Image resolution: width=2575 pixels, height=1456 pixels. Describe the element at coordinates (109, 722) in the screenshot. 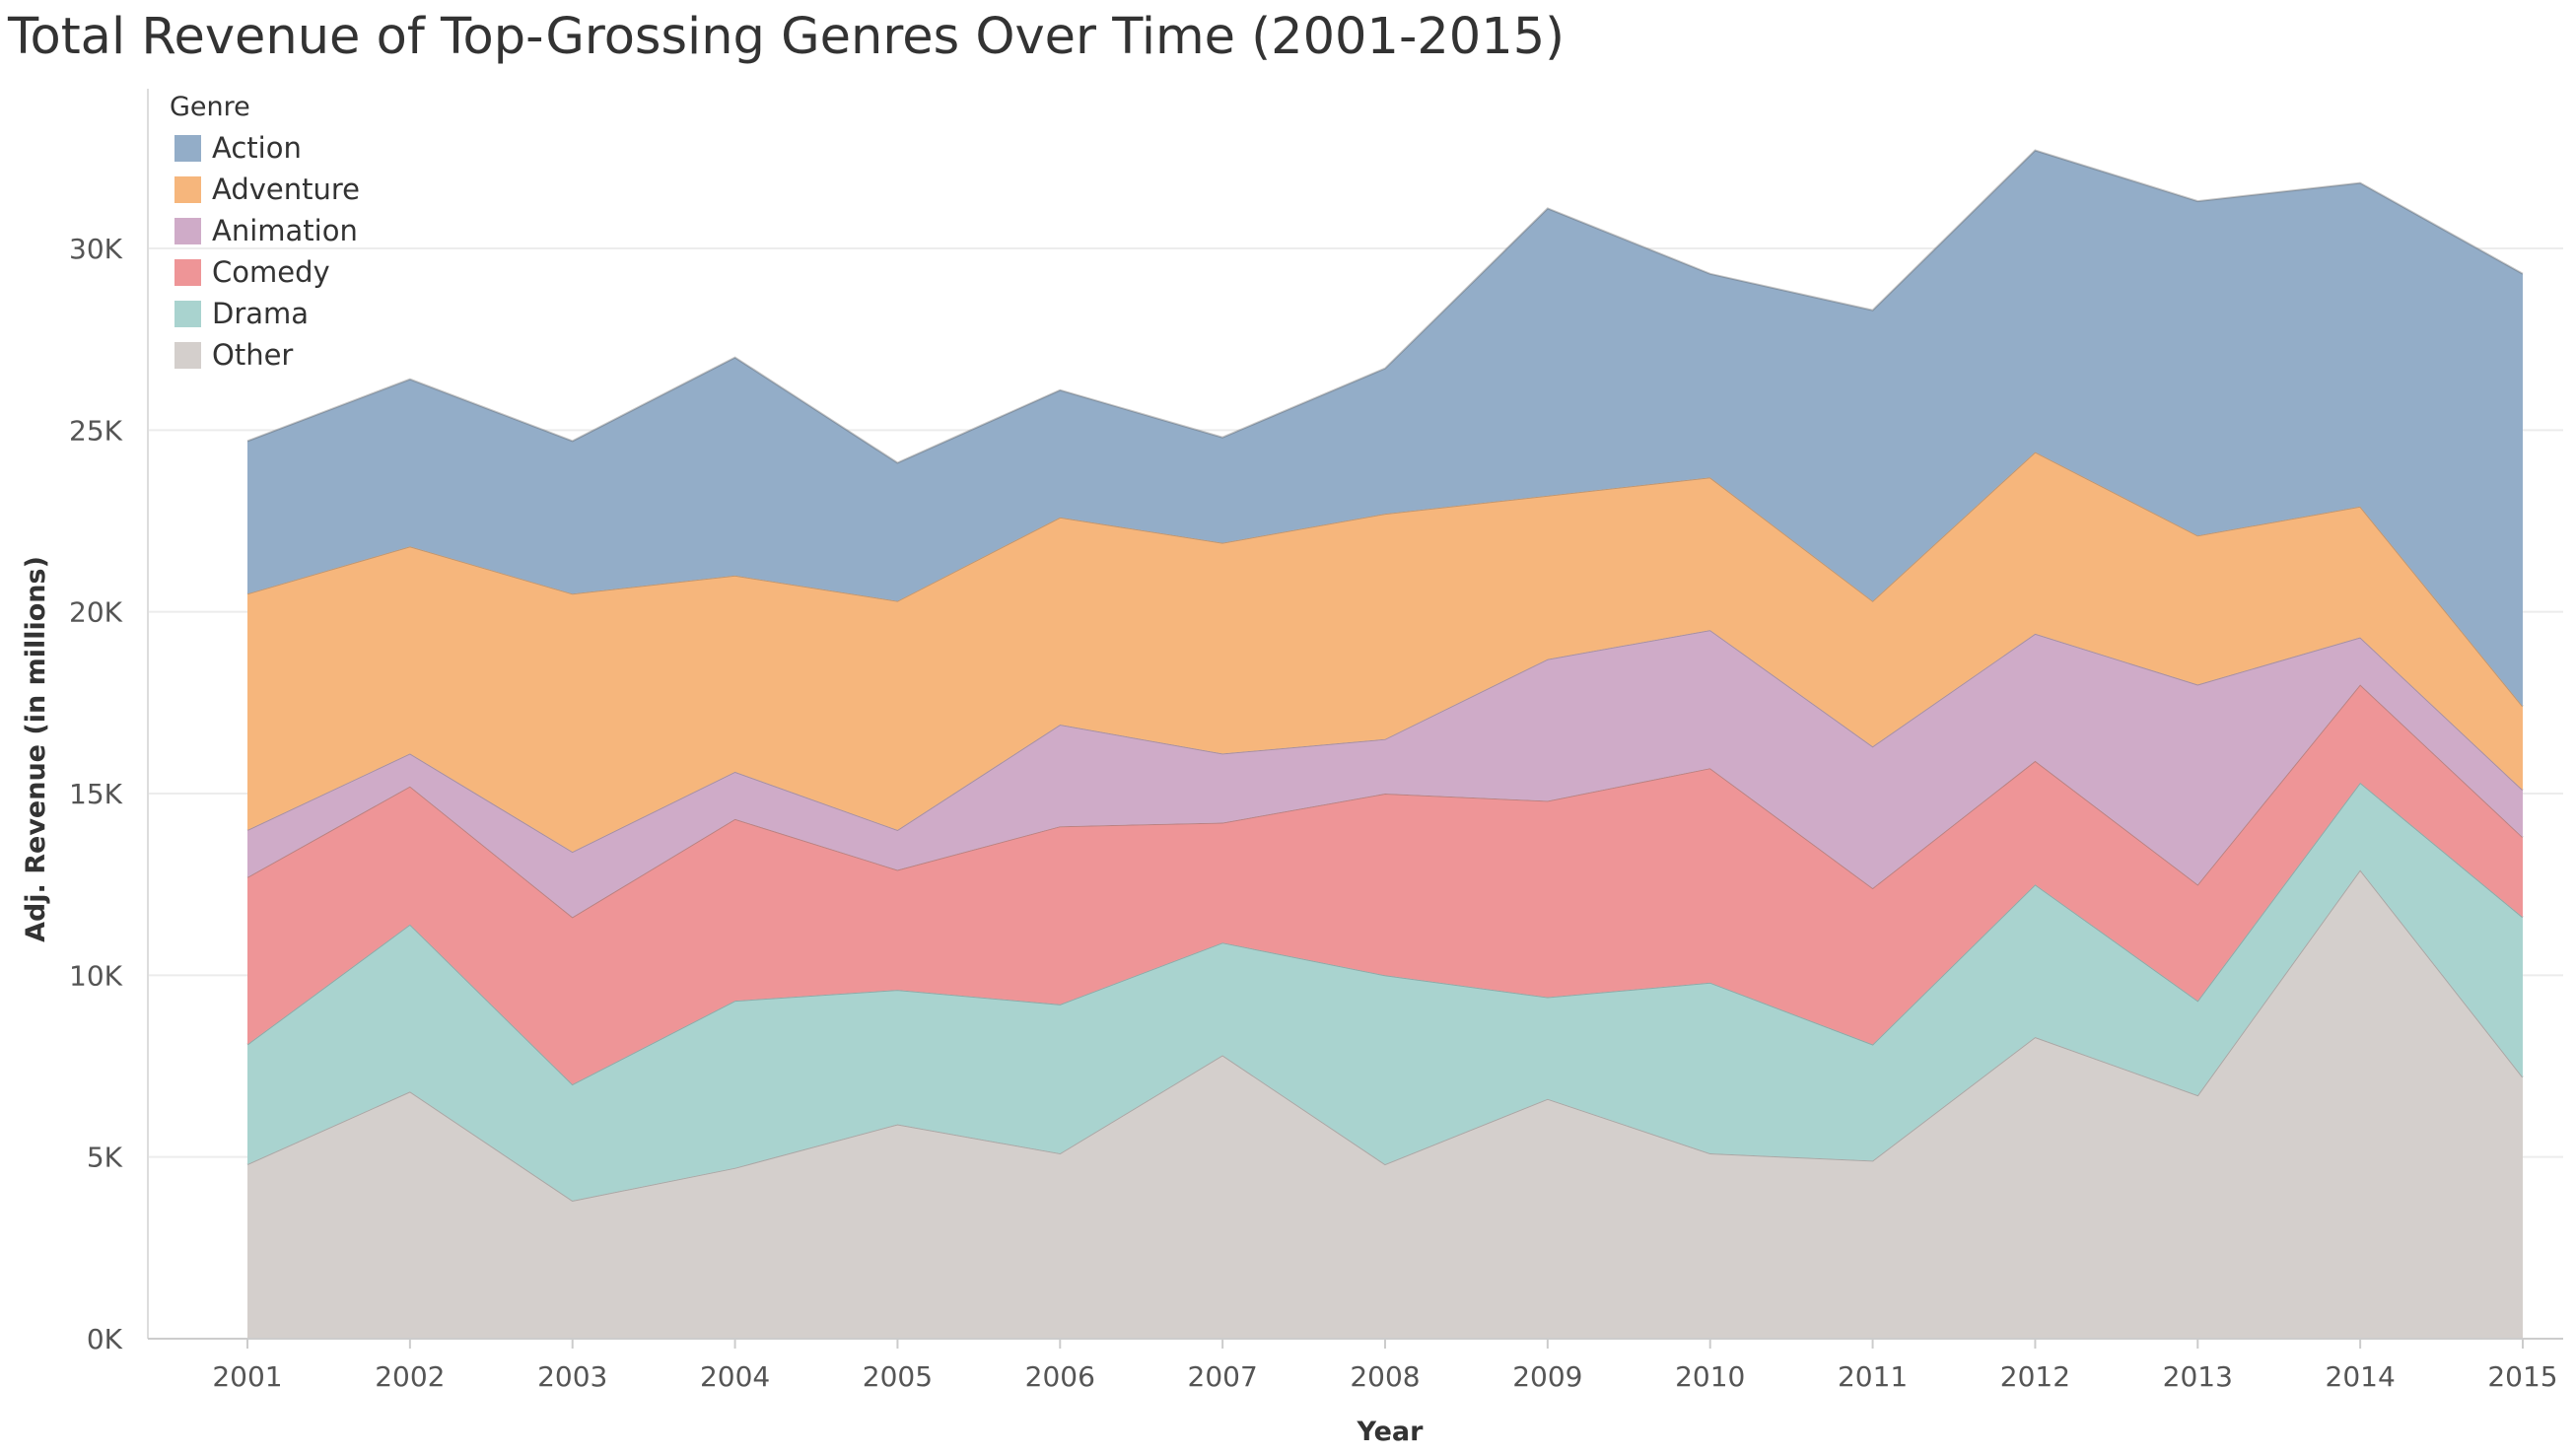

I see `y-axis: 0K 5K 10K 15K 20K 25K 30K` at that location.